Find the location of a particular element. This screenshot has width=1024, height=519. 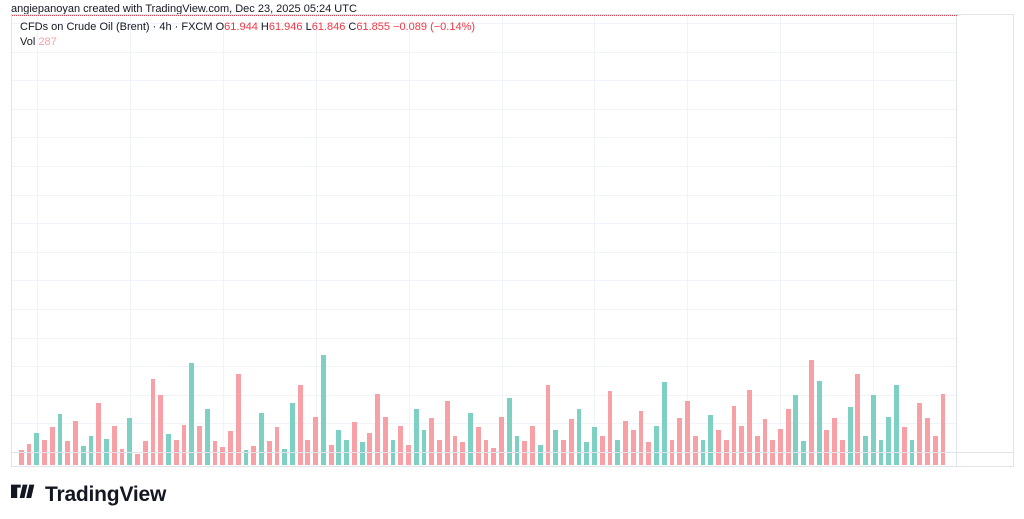

volume-legend: Vol 287 is located at coordinates (38, 42).